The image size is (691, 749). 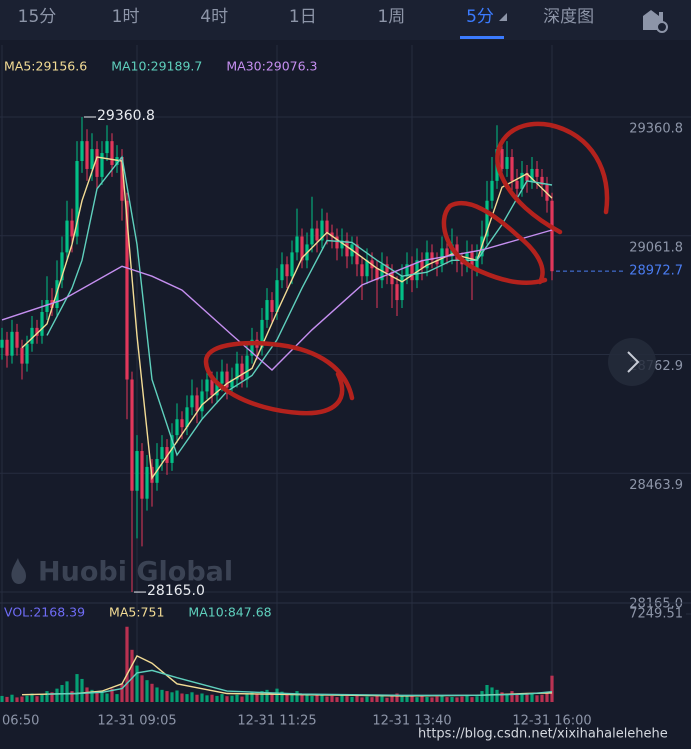 I want to click on tab: 4时, so click(x=214, y=17).